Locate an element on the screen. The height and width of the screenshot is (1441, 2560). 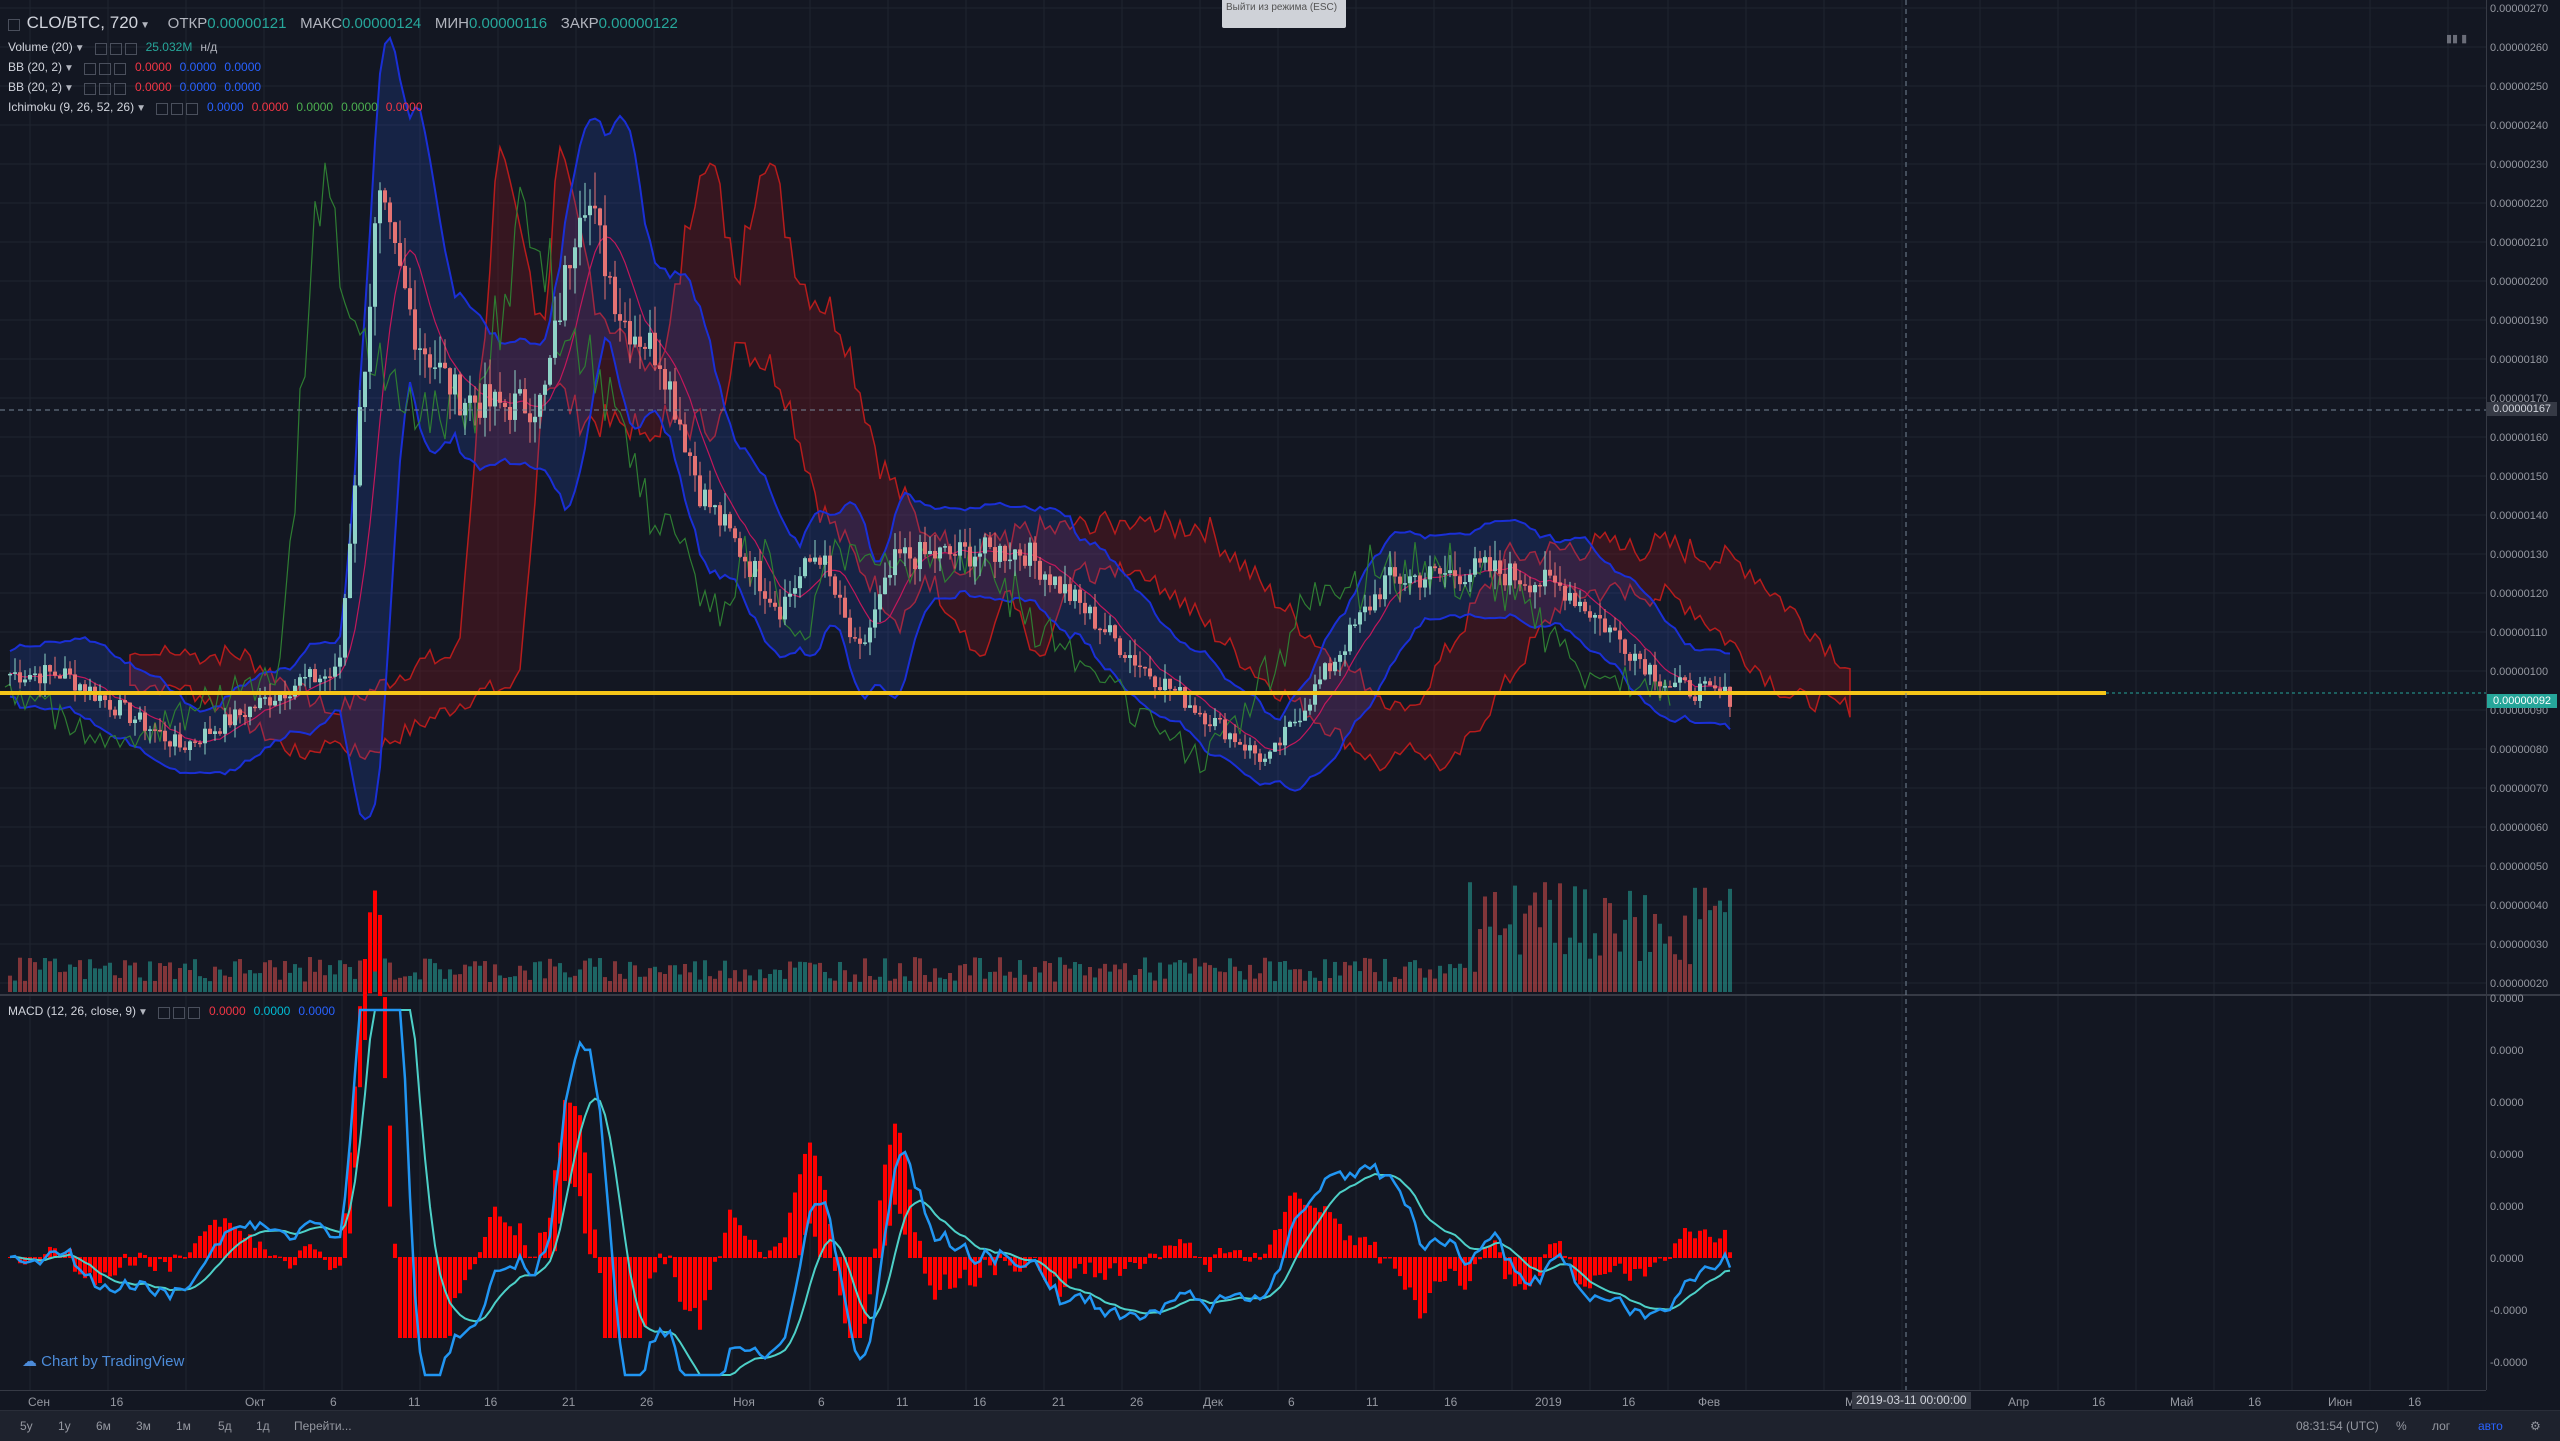
window-icons: ▮▮ ▮ is located at coordinates (2457, 39).